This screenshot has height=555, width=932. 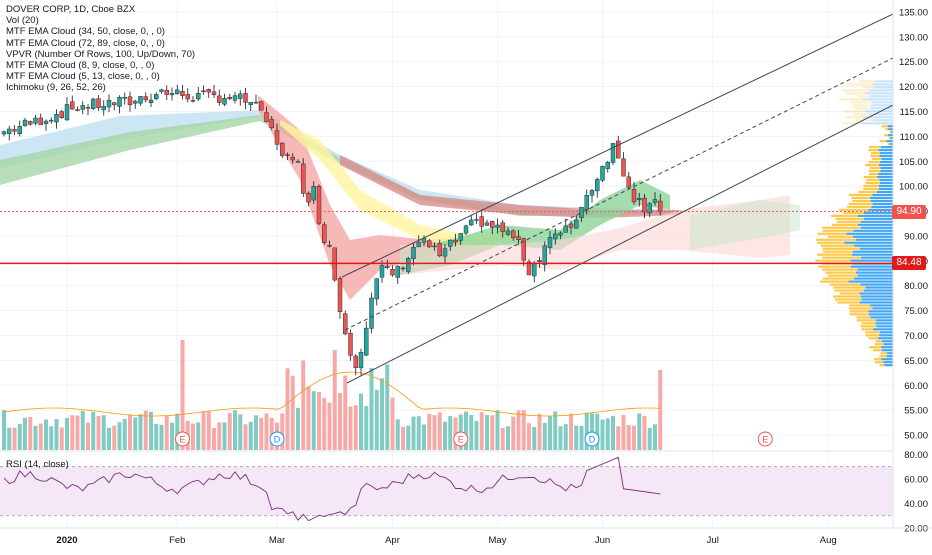 What do you see at coordinates (592, 440) in the screenshot?
I see `dividend-event-label: D` at bounding box center [592, 440].